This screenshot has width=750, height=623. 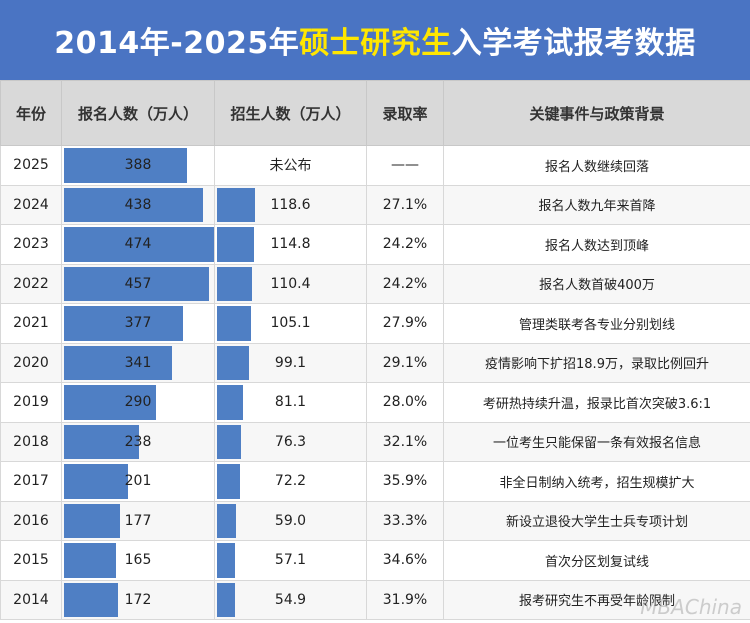 I want to click on enrolled-value: 99.1, so click(x=290, y=362).